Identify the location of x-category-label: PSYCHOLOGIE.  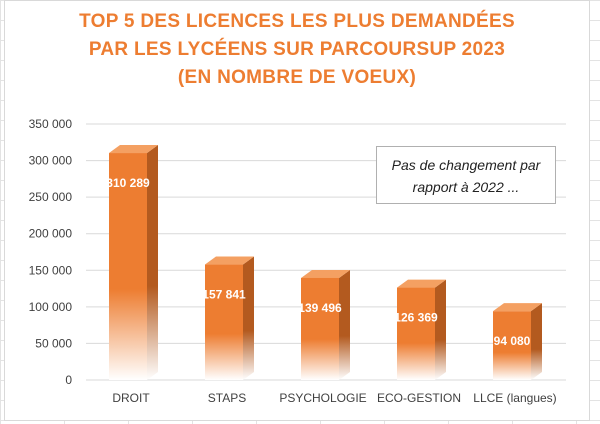
(322, 398).